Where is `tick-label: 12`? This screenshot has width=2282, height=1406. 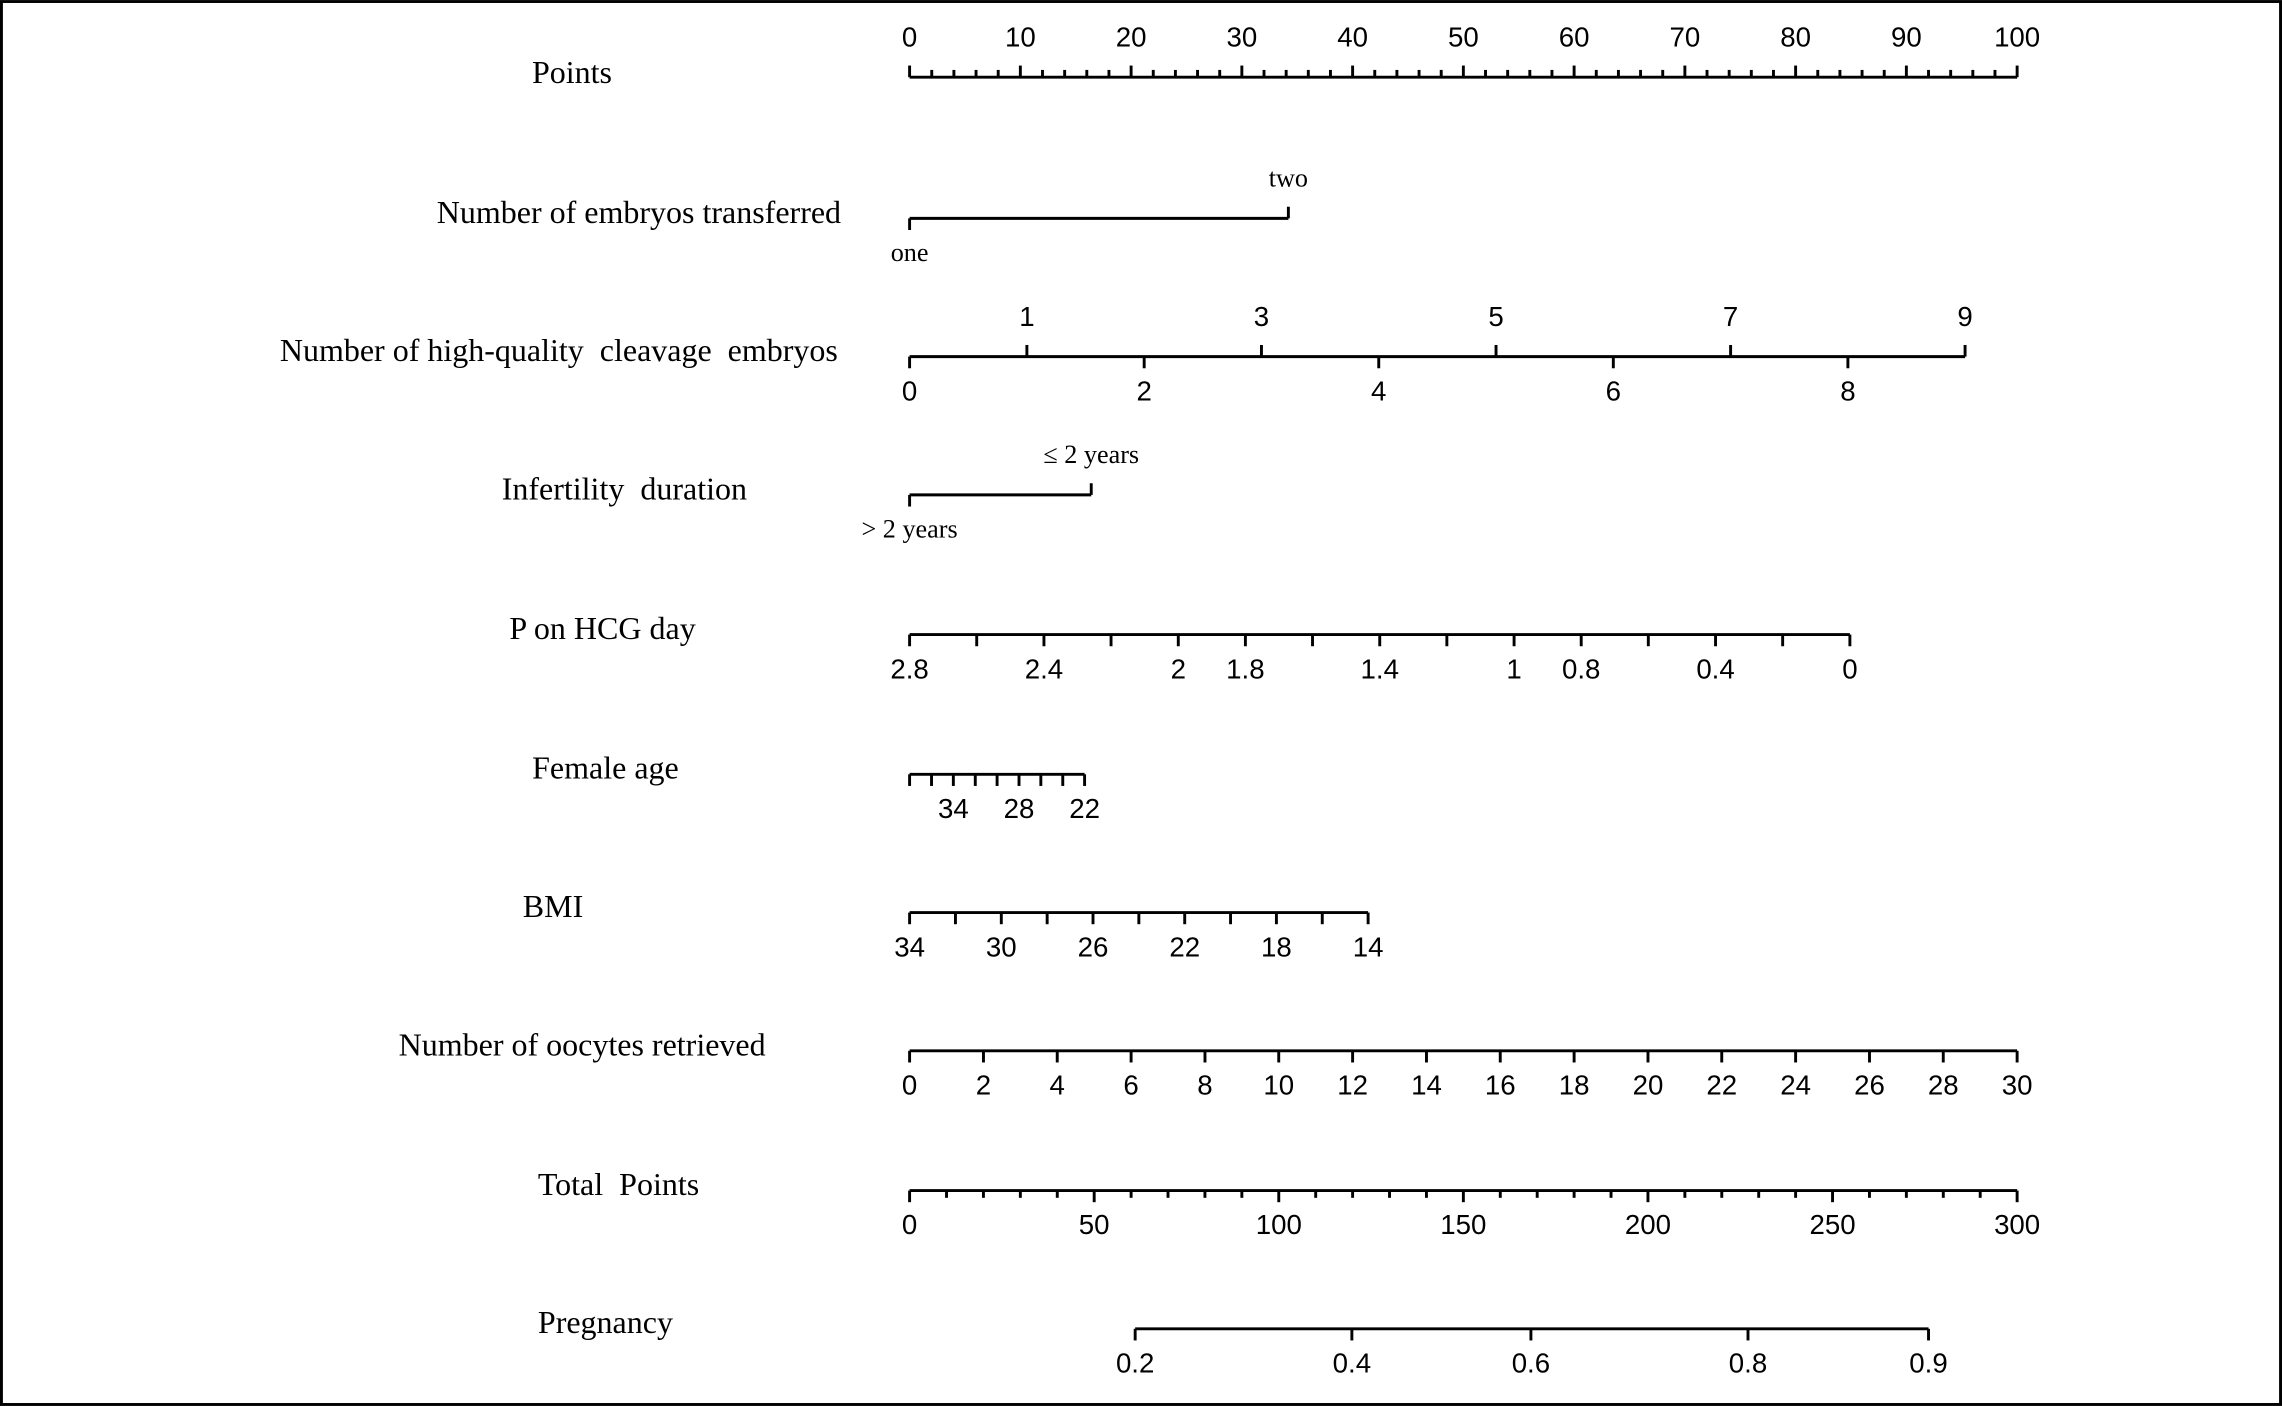 tick-label: 12 is located at coordinates (1352, 1085).